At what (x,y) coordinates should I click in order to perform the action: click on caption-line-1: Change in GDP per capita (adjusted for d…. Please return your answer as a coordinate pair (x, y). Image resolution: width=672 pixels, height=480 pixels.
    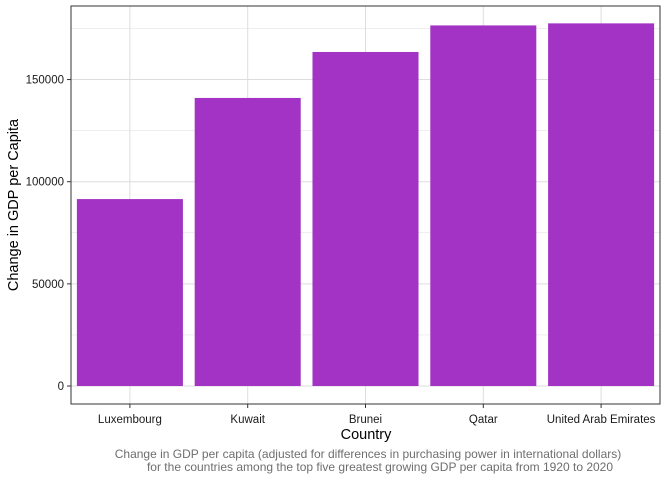
    Looking at the image, I should click on (368, 454).